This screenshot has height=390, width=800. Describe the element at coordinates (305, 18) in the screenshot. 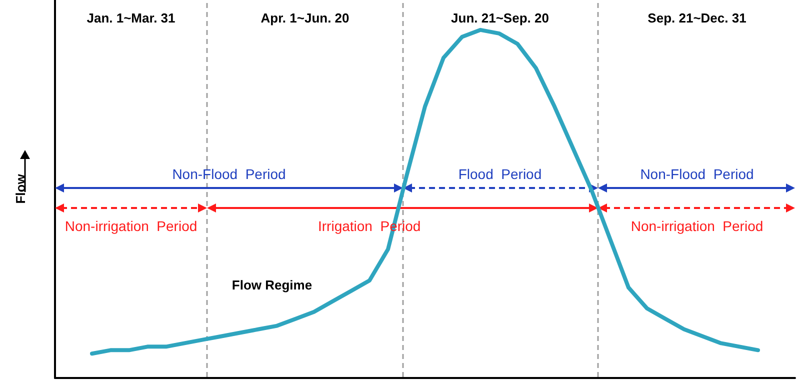

I see `text: Apr. 1~Jun. 20` at that location.